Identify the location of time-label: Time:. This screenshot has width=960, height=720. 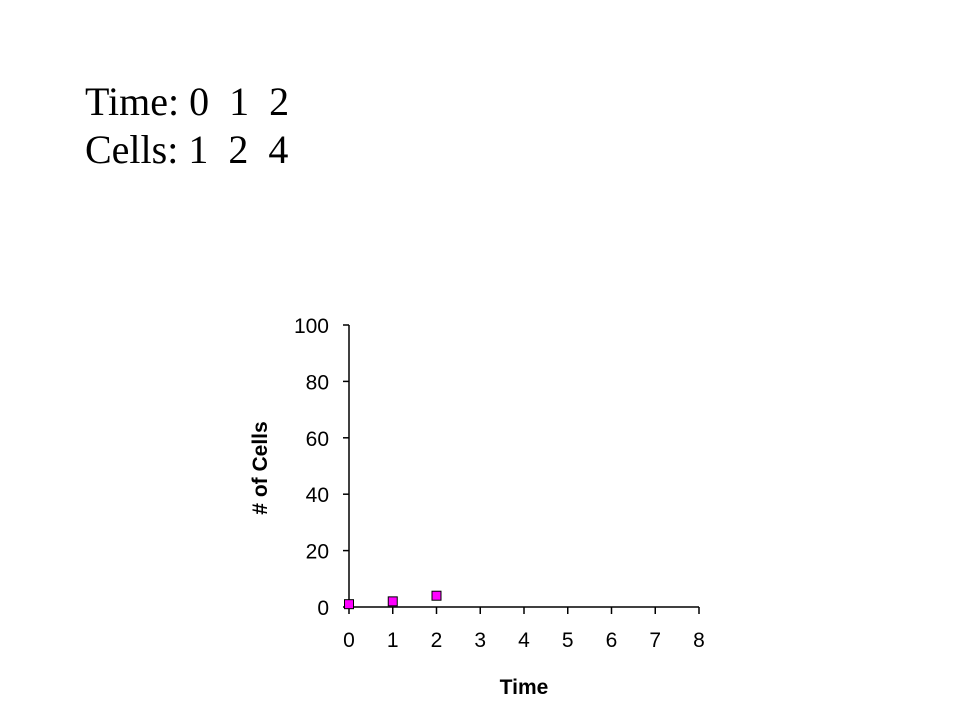
(132, 101).